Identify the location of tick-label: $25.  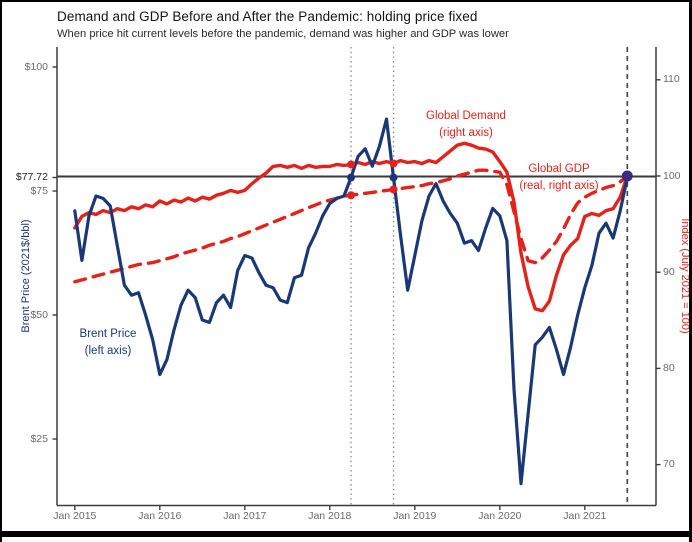
(39, 438).